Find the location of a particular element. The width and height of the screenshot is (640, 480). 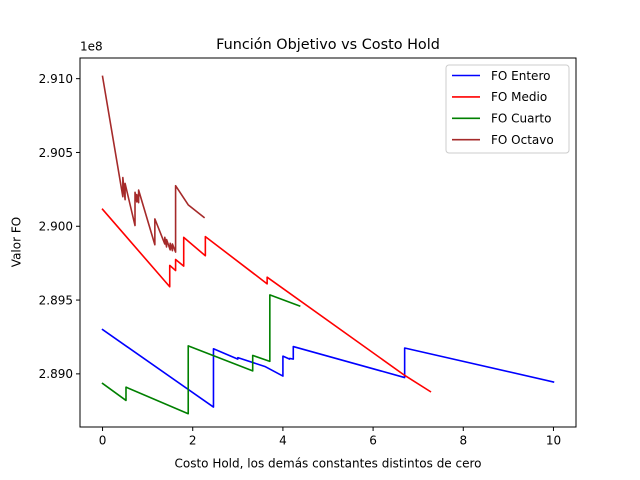

y-axis-label: Valor FO is located at coordinates (17, 242).